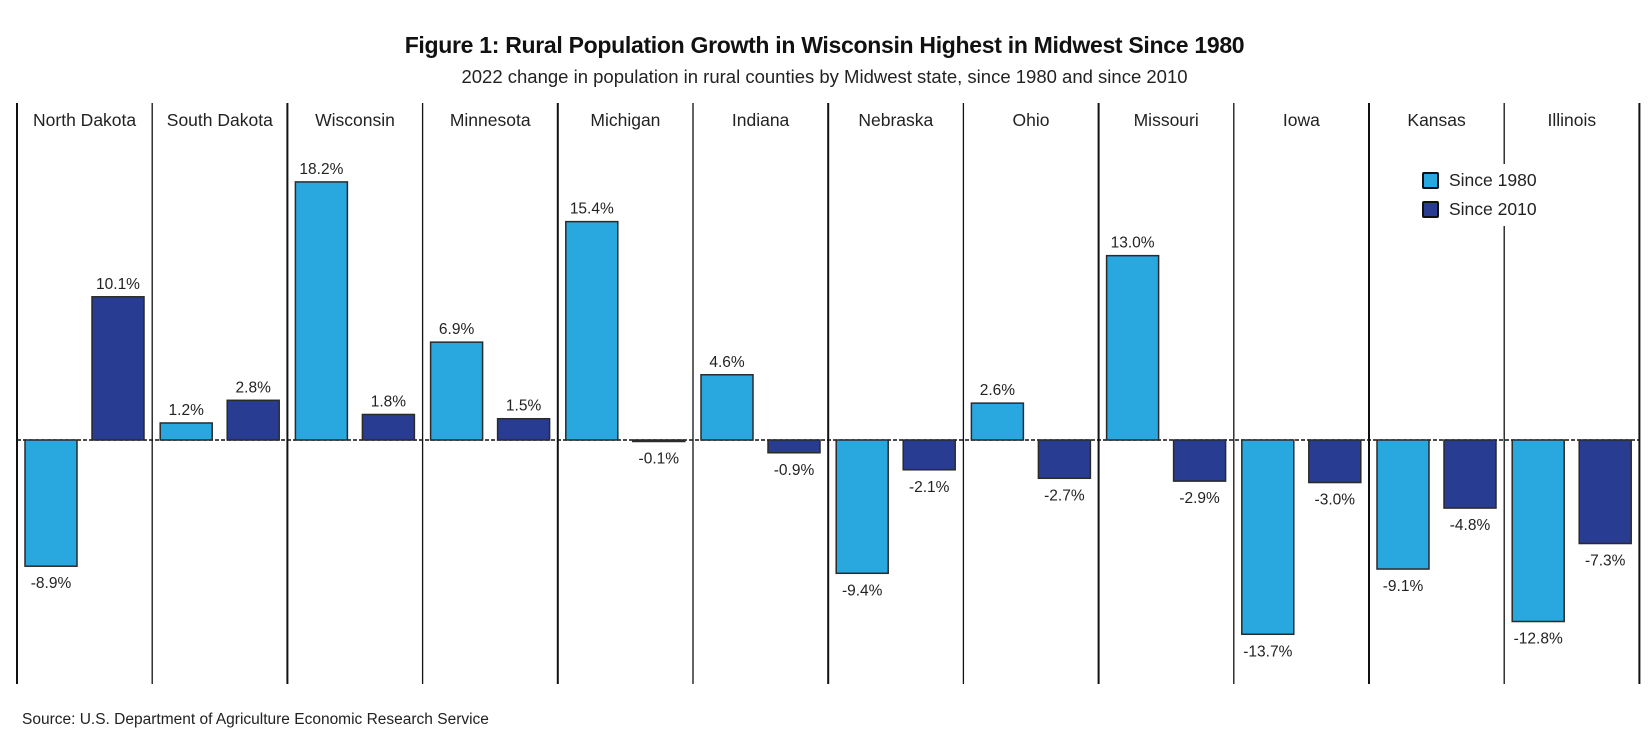  I want to click on category-label: Nebraska, so click(895, 120).